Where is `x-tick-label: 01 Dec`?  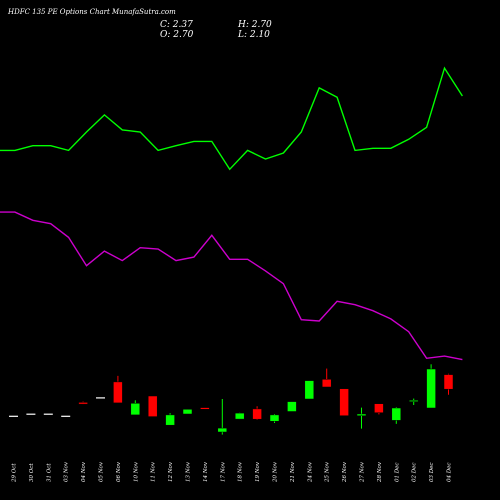
x-tick-label: 01 Dec is located at coordinates (397, 473).